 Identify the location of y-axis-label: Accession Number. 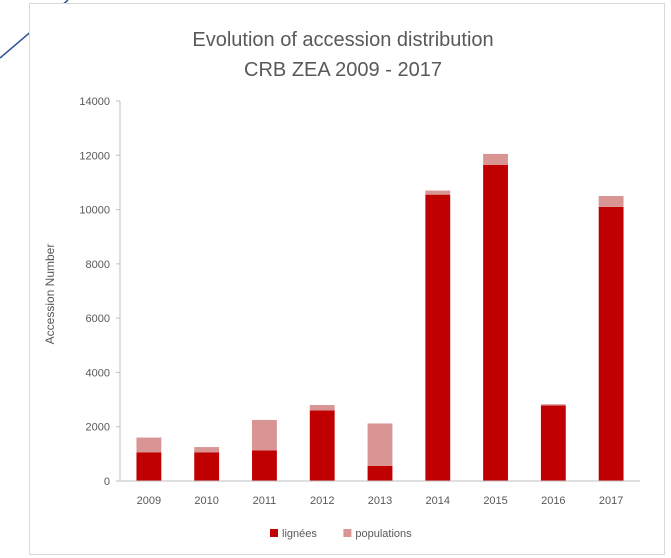
(50, 294).